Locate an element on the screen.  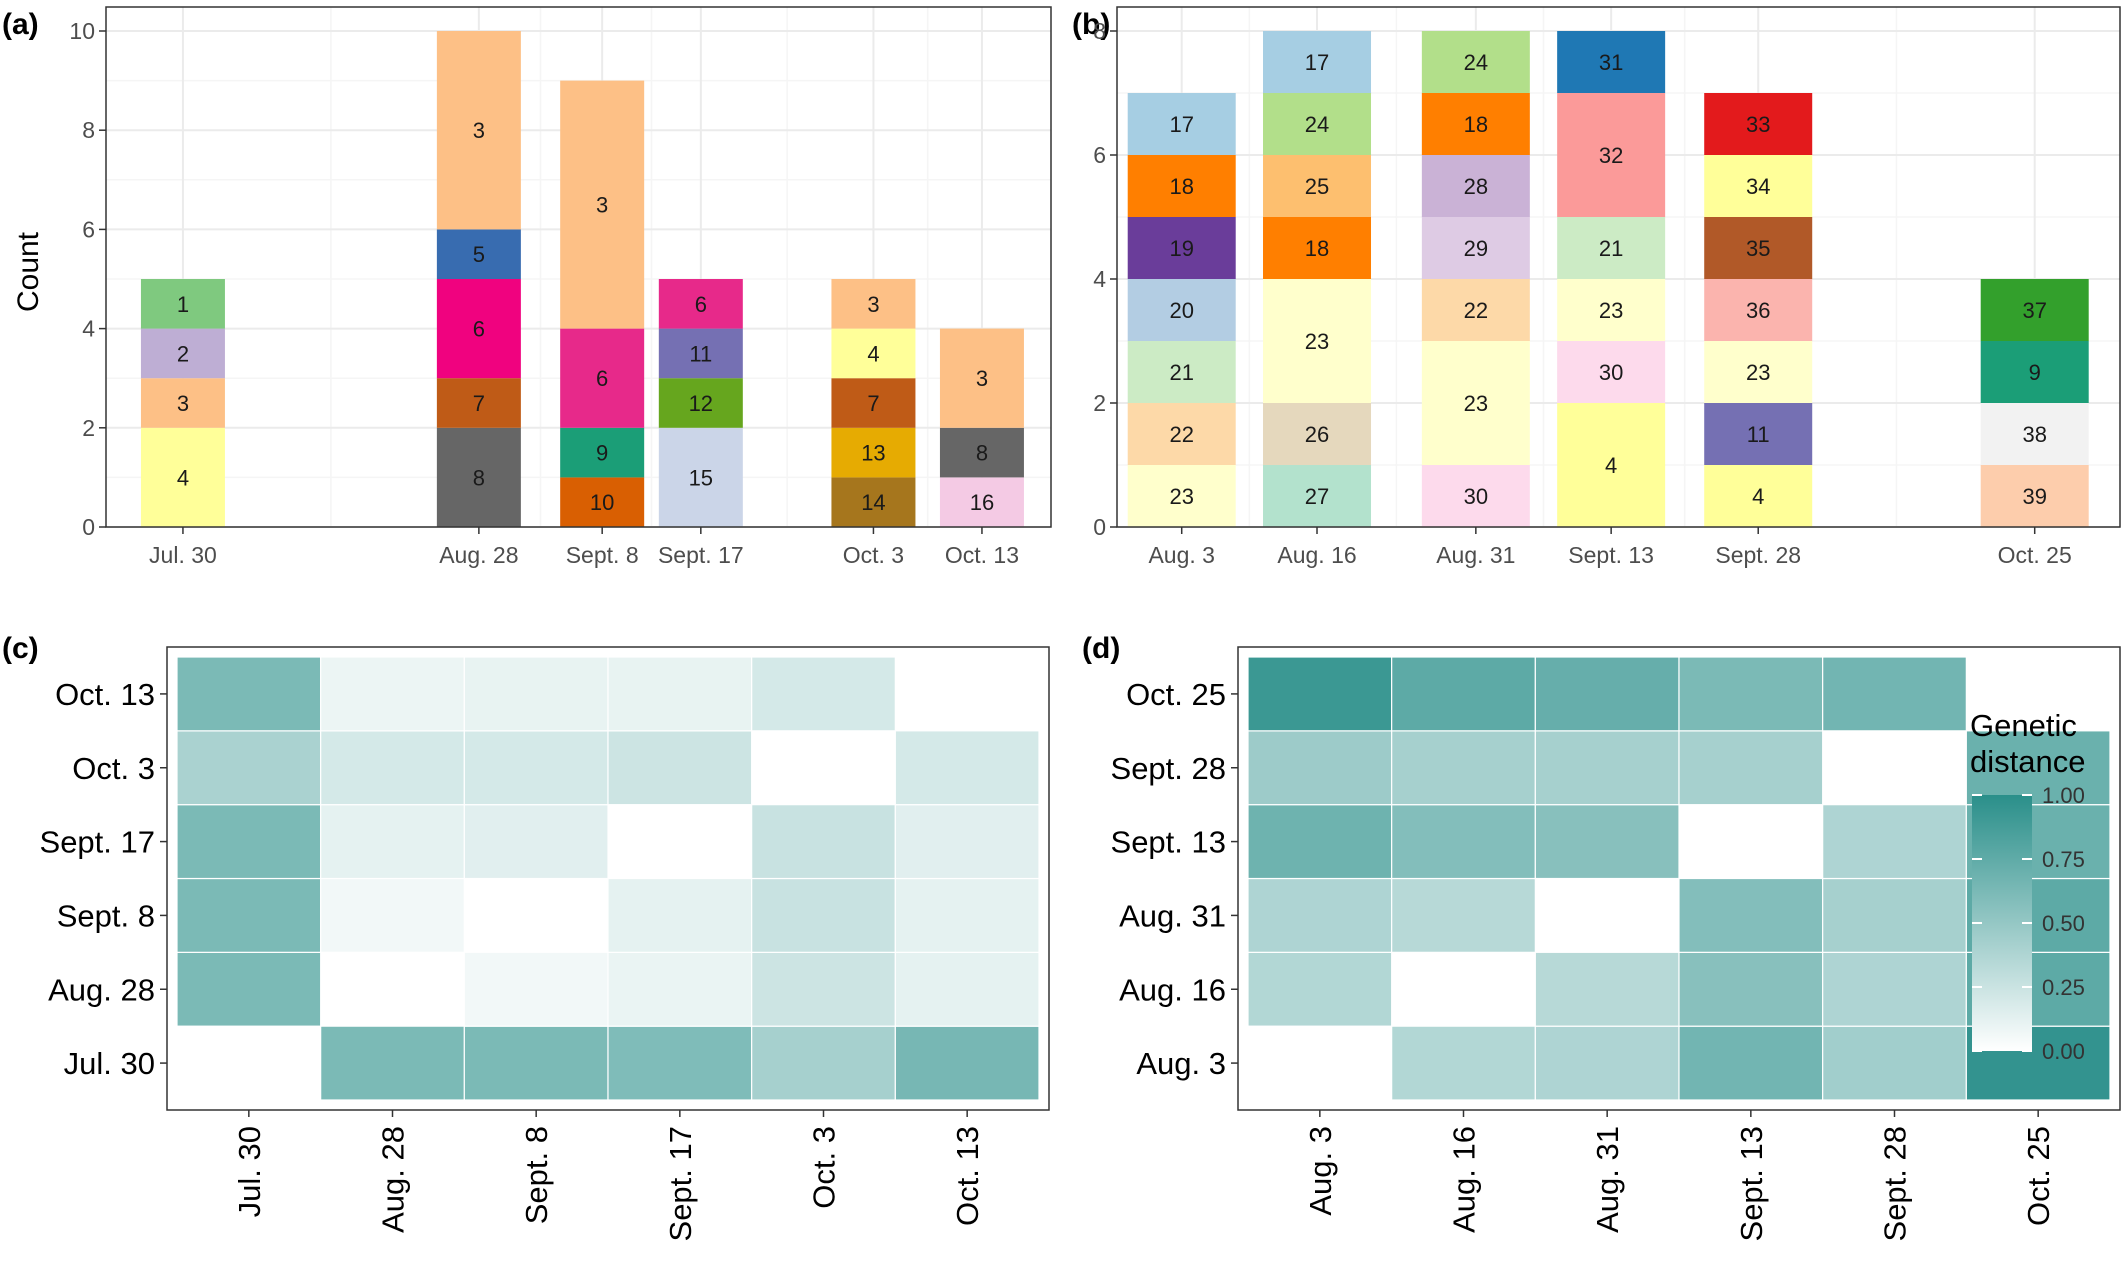
panel-c-xtick-label: Sept. 17 is located at coordinates (680, 1183).